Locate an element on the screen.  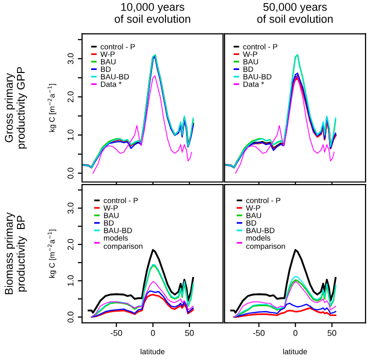
chart-title: 50,000 years of soil evolution is located at coordinates (295, 13).